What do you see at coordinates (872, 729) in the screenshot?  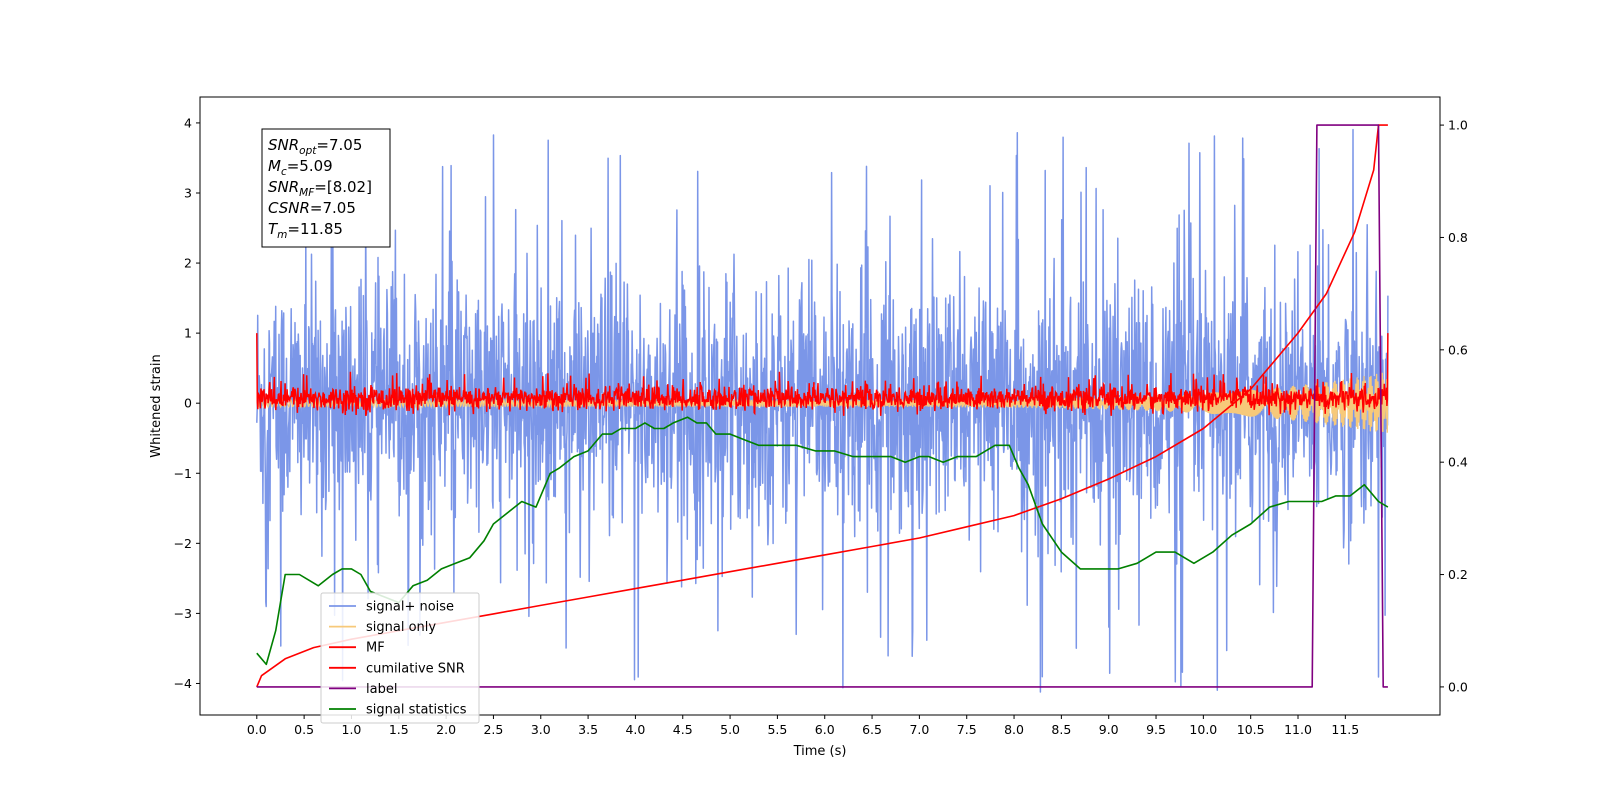 I see `x-tick-label: 6.5` at bounding box center [872, 729].